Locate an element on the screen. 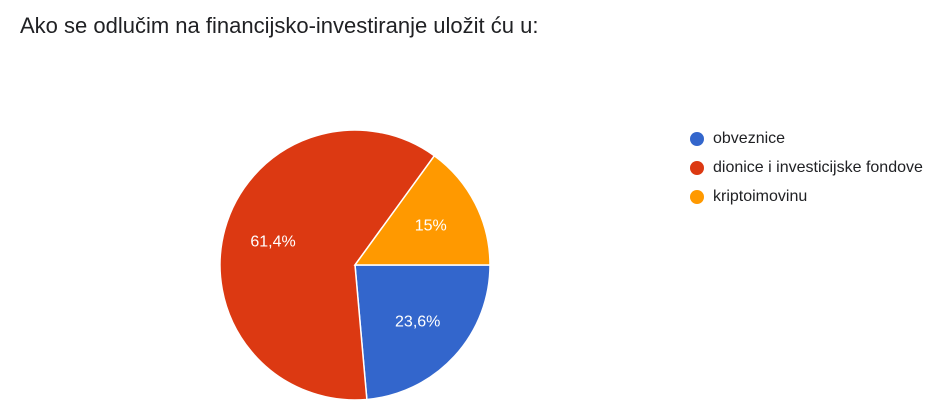  slice-label: 61,4% is located at coordinates (272, 242).